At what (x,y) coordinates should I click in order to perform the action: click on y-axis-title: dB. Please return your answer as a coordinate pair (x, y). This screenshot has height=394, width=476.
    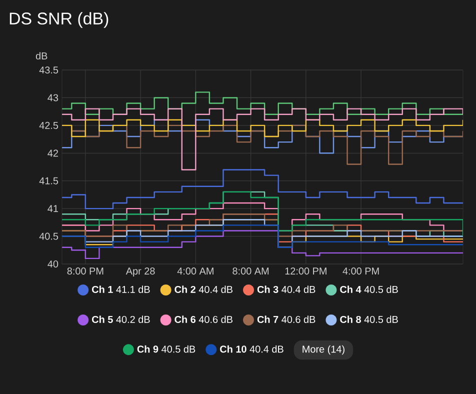
    Looking at the image, I should click on (42, 56).